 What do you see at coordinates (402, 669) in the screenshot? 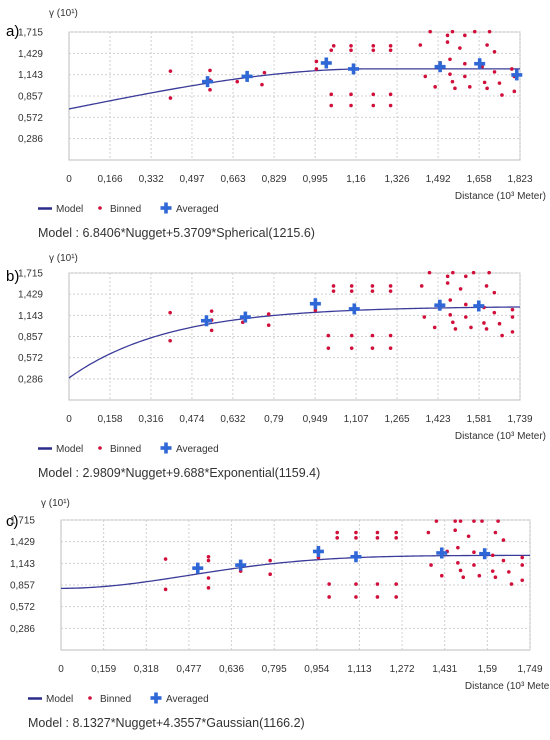
I see `x-tick-label: 1,272` at bounding box center [402, 669].